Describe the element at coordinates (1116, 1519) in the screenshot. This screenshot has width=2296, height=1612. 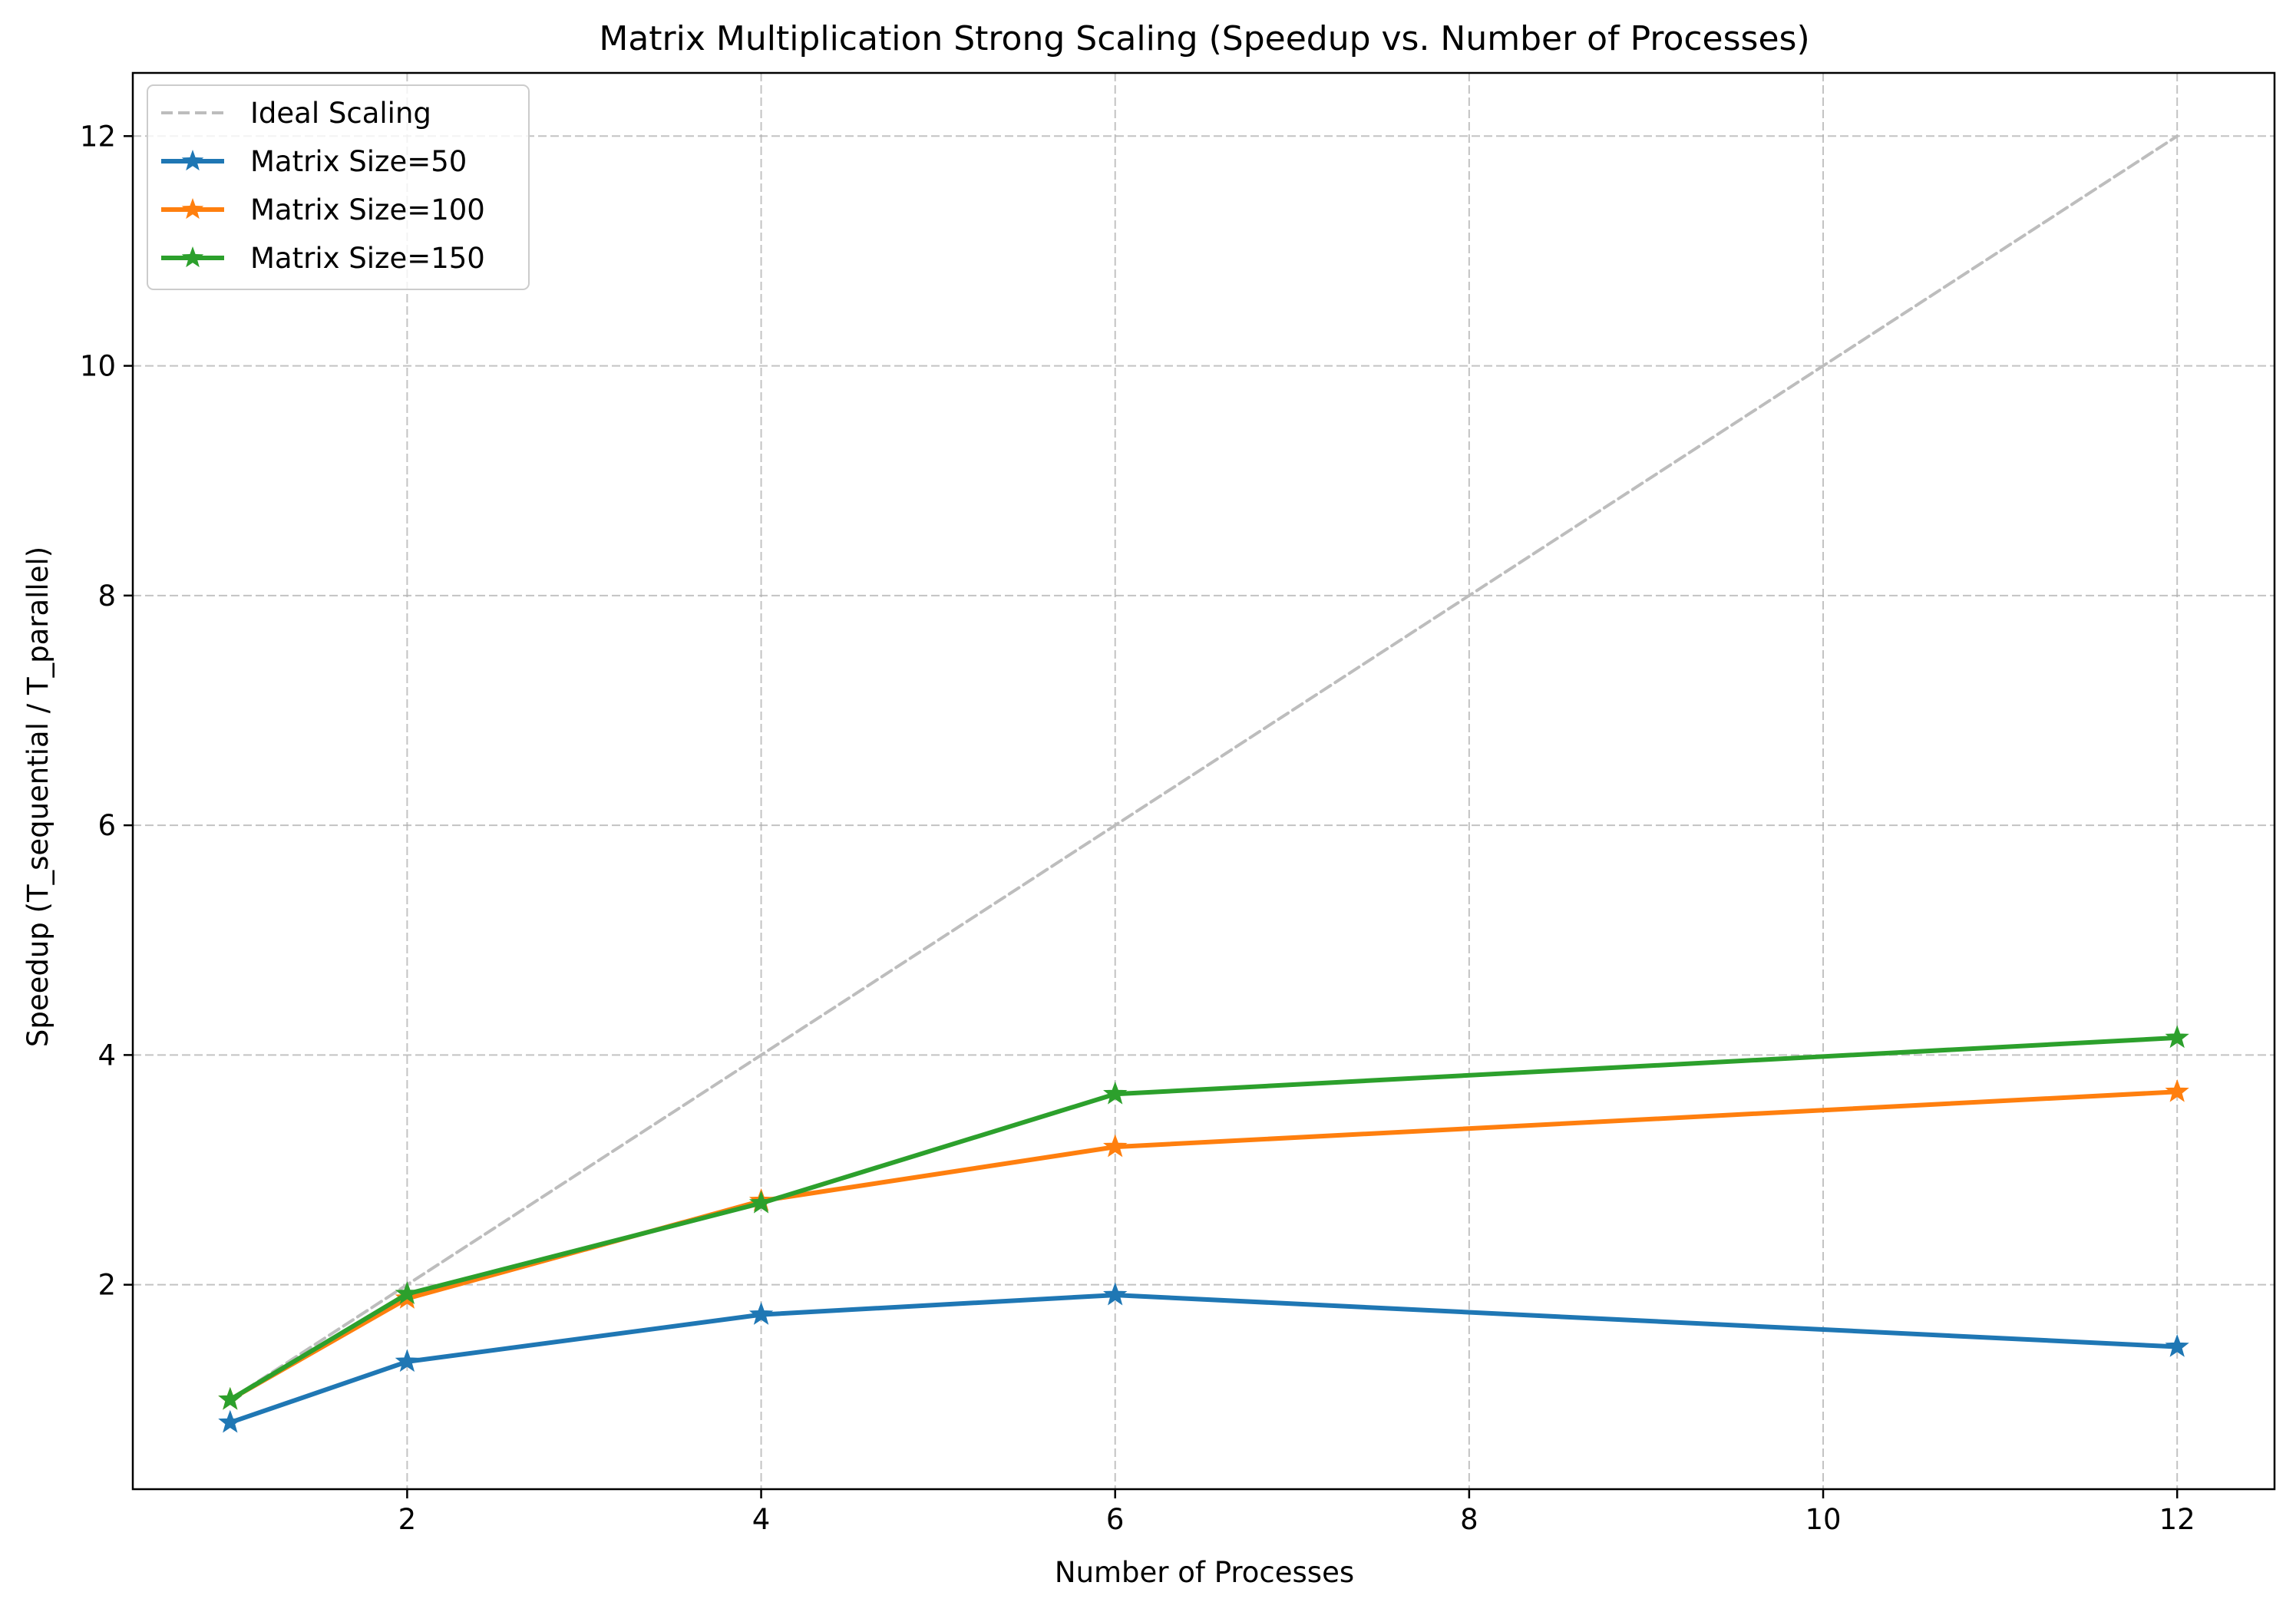
I see `x-tick-label: 6` at that location.